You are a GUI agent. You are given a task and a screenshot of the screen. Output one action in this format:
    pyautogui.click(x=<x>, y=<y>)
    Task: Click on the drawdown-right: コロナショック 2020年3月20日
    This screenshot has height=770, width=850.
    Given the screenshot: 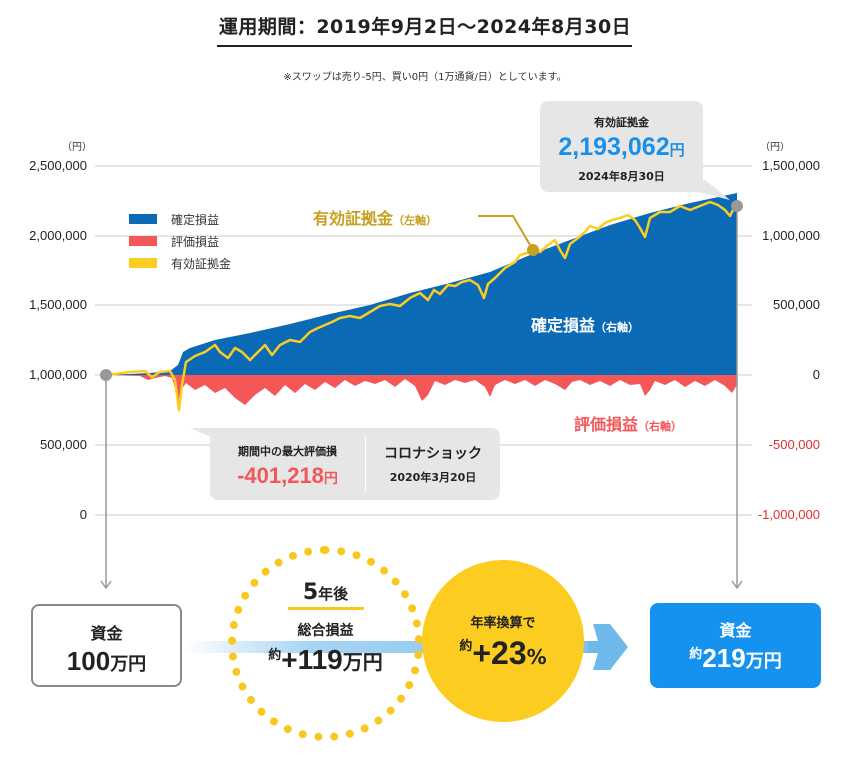 What is the action you would take?
    pyautogui.click(x=433, y=464)
    